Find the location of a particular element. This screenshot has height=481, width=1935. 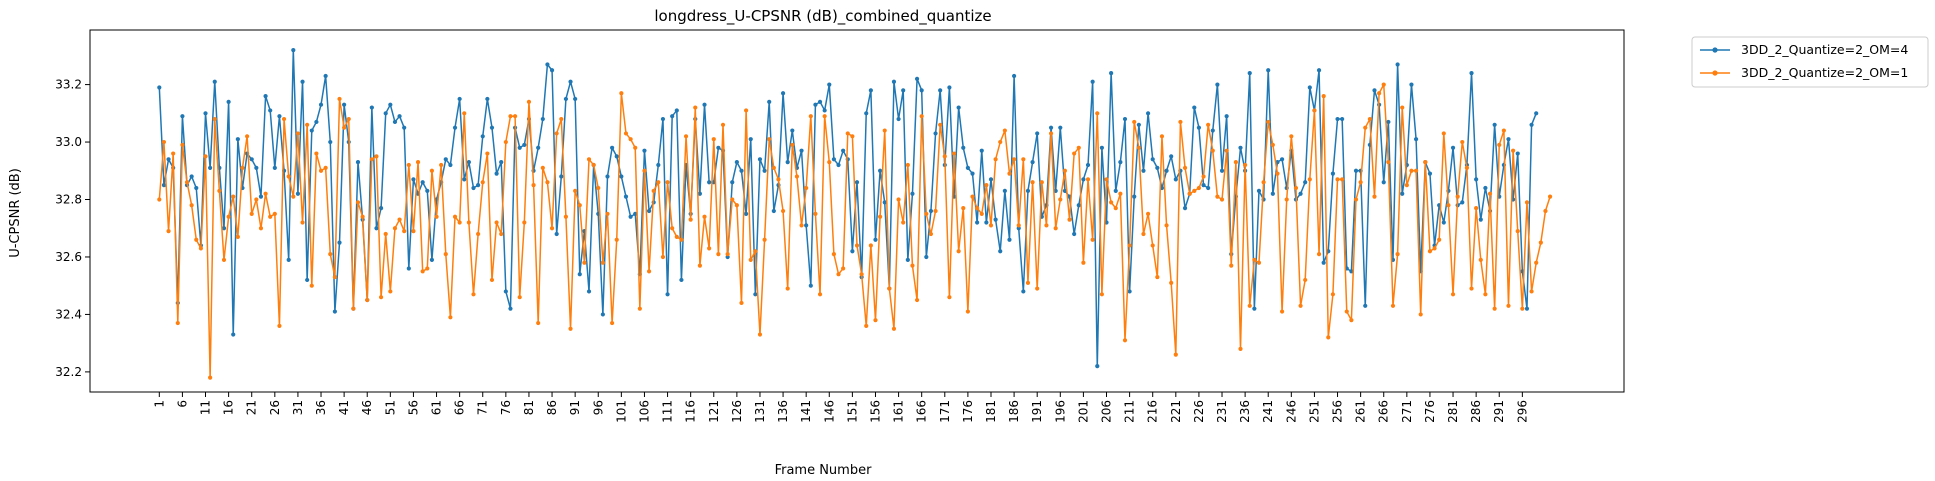

x-tick-label: 161 is located at coordinates (899, 411).